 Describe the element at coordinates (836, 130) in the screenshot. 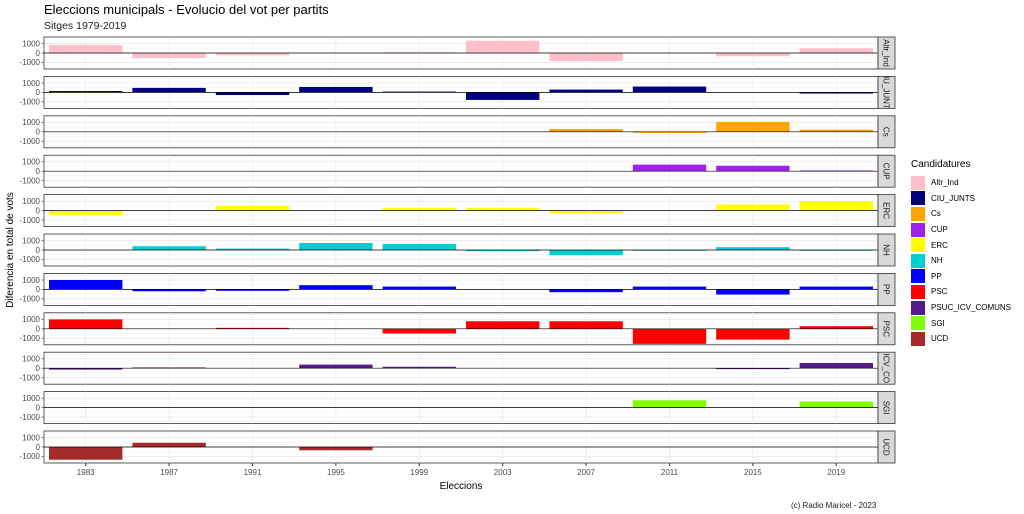

I see `bar-cs-2019` at that location.